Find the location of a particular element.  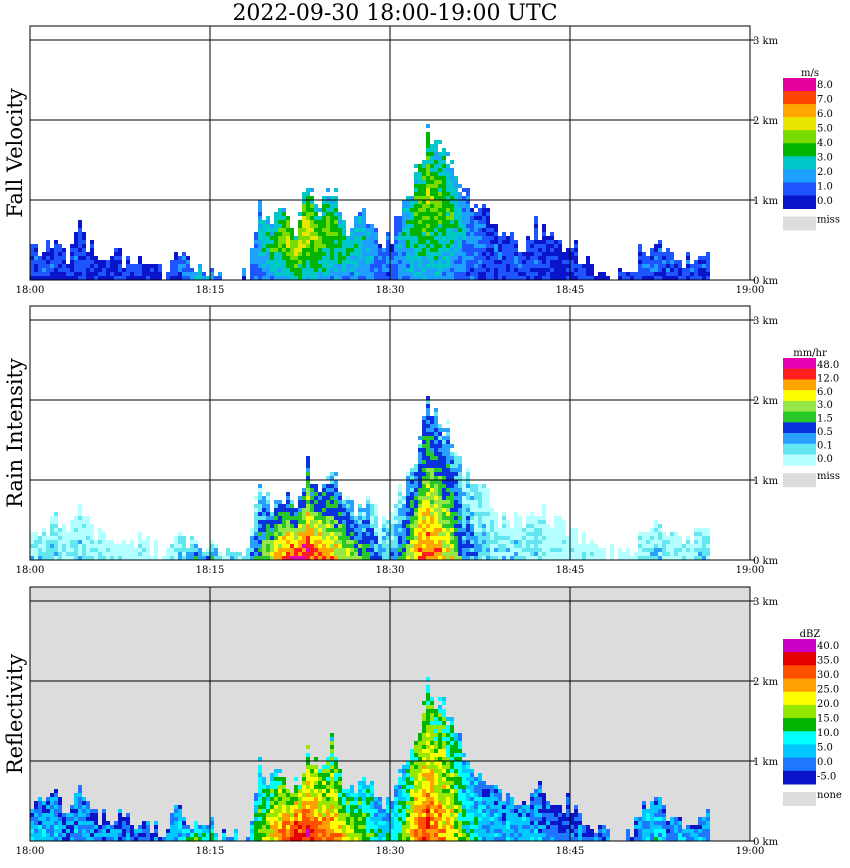

legend-missing-swatch is located at coordinates (799, 480).